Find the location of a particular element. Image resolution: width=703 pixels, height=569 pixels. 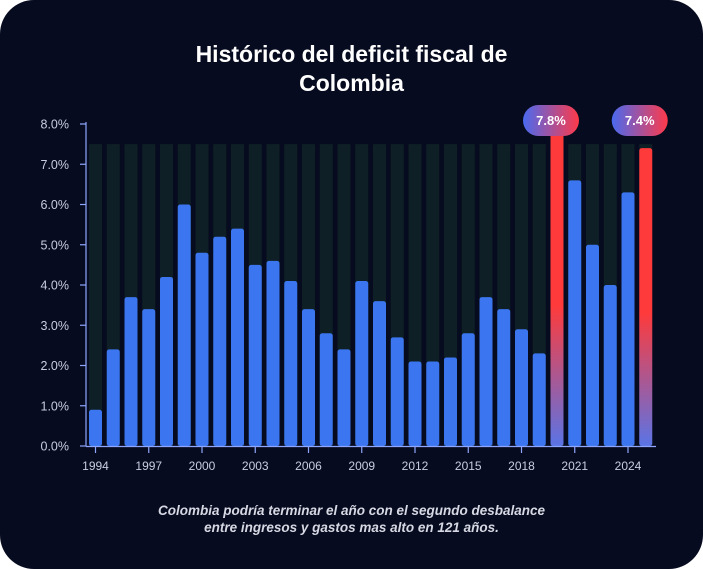

x-tick-label: 2024 is located at coordinates (628, 466).